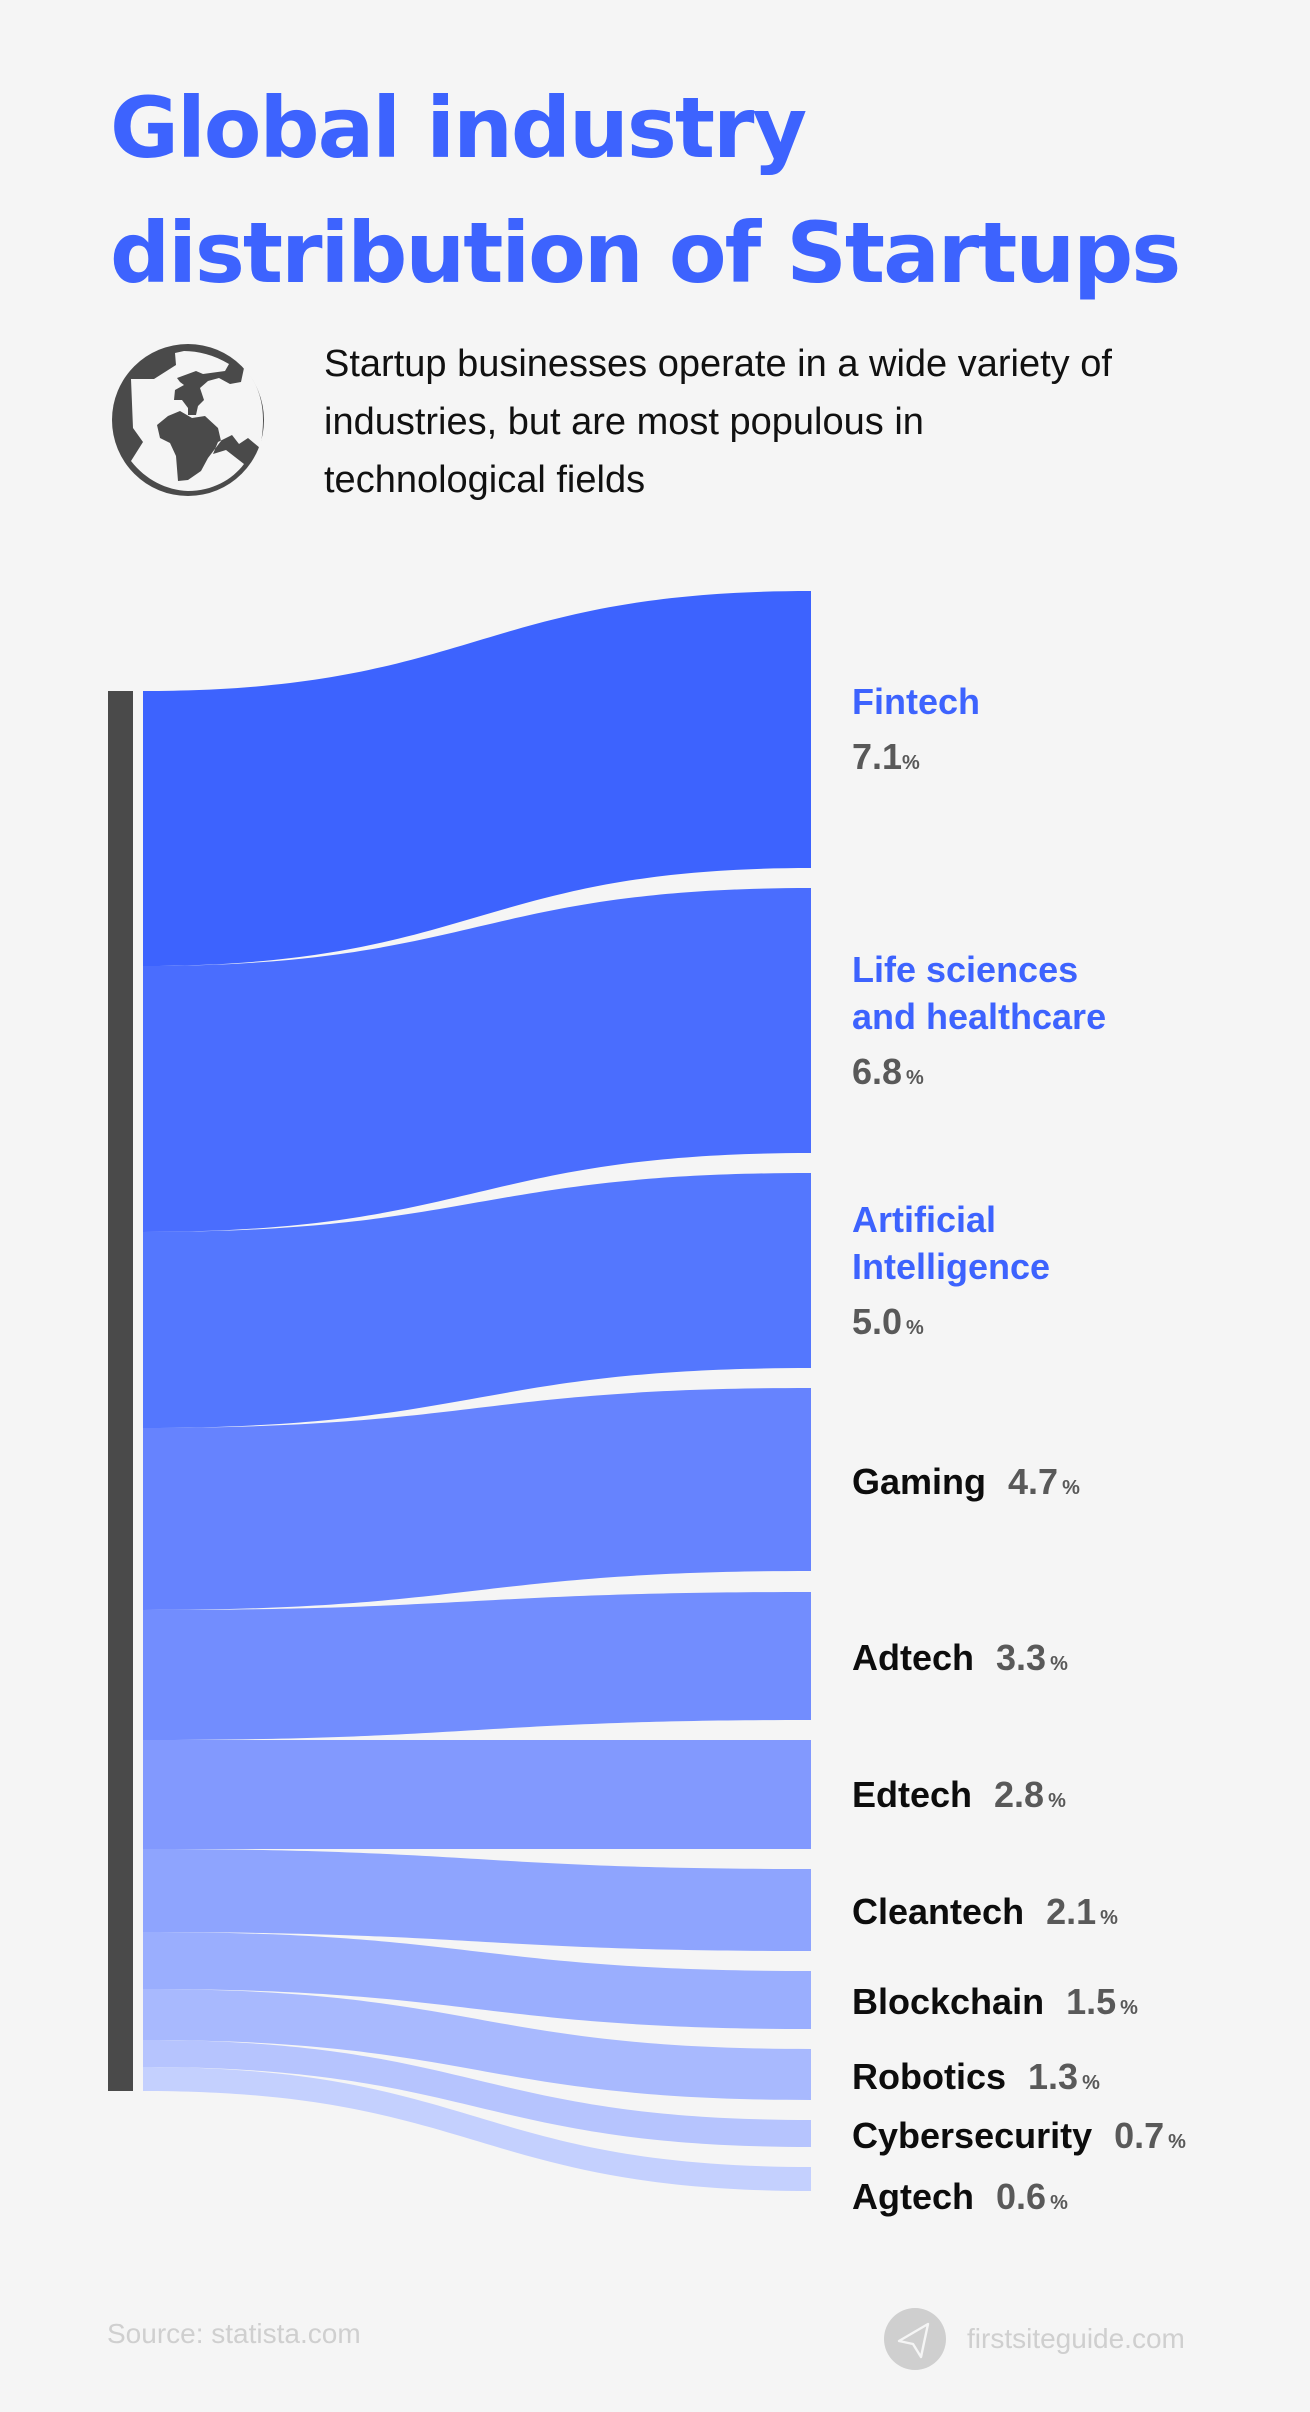  I want to click on category-name: Cleantech, so click(938, 1911).